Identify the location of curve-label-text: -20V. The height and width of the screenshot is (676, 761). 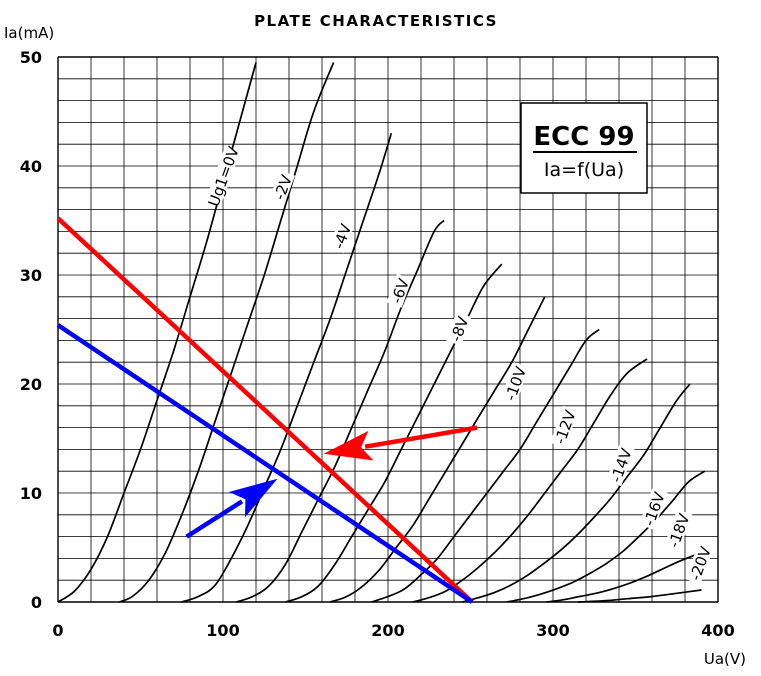
(700, 563).